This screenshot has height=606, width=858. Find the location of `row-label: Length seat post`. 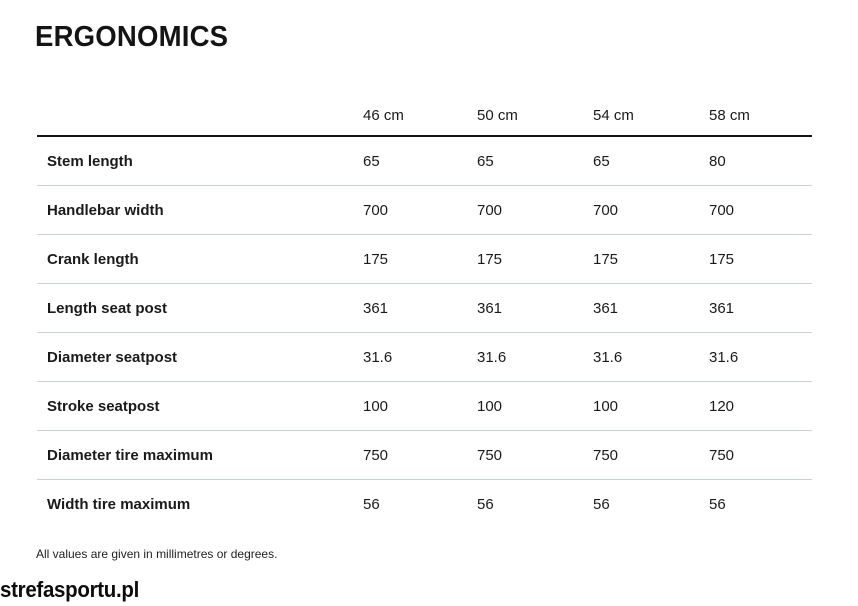

row-label: Length seat post is located at coordinates (200, 308).